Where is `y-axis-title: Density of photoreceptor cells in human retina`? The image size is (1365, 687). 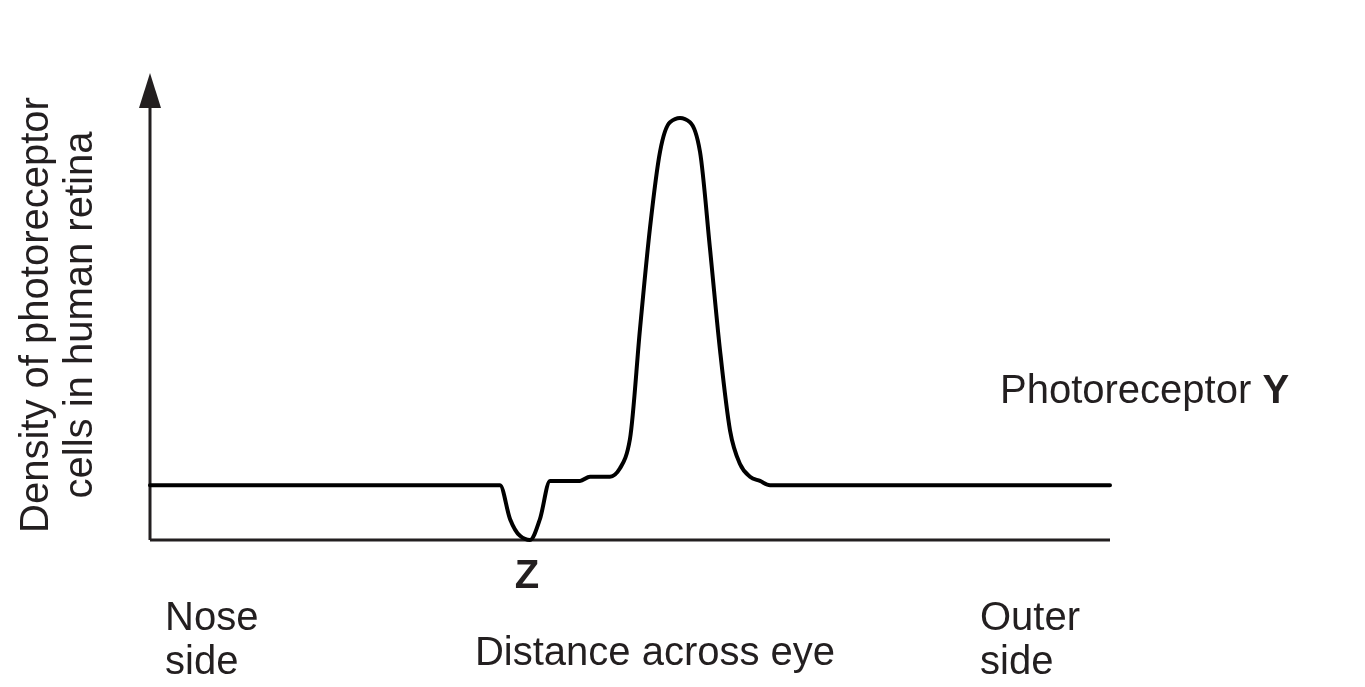
y-axis-title: Density of photoreceptor cells in human retina is located at coordinates (56, 315).